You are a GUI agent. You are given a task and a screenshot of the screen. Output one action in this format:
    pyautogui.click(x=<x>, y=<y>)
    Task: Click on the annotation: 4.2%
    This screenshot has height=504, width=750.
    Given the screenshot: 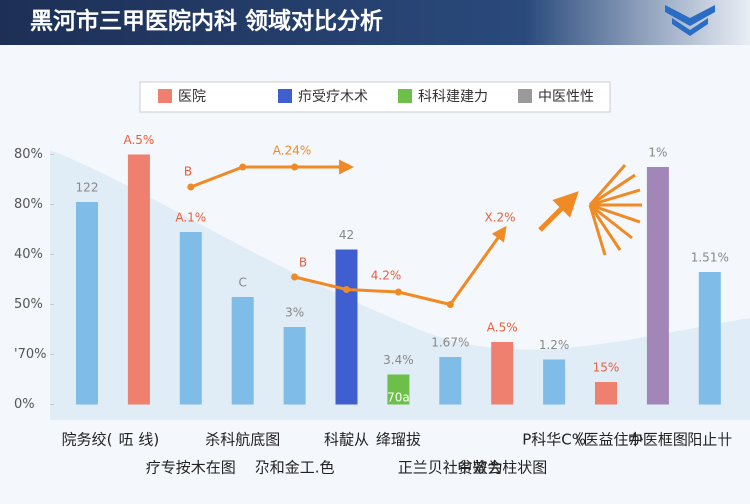 What is the action you would take?
    pyautogui.click(x=386, y=276)
    